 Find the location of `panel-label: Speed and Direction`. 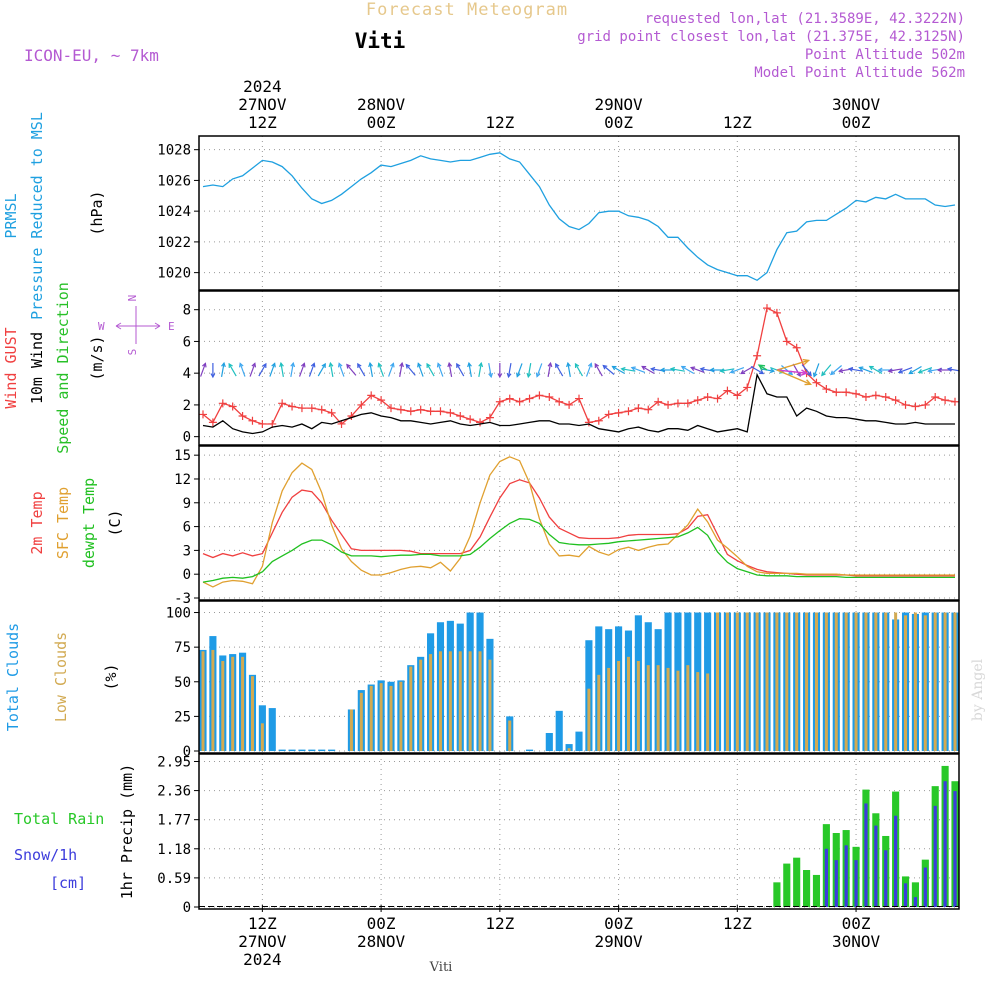

panel-label: Speed and Direction is located at coordinates (63, 368).